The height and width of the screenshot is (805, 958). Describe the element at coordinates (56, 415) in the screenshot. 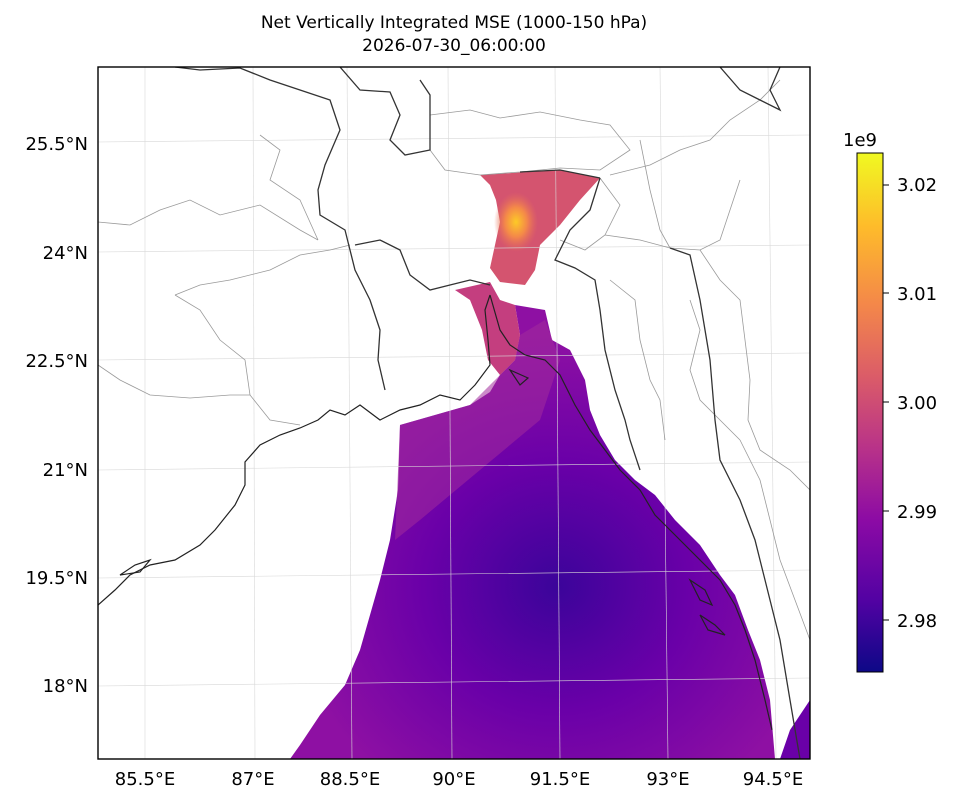

I see `y-axis: 25.5°N 24°N 22.5°N 21°N 19.5°N 18°N` at that location.